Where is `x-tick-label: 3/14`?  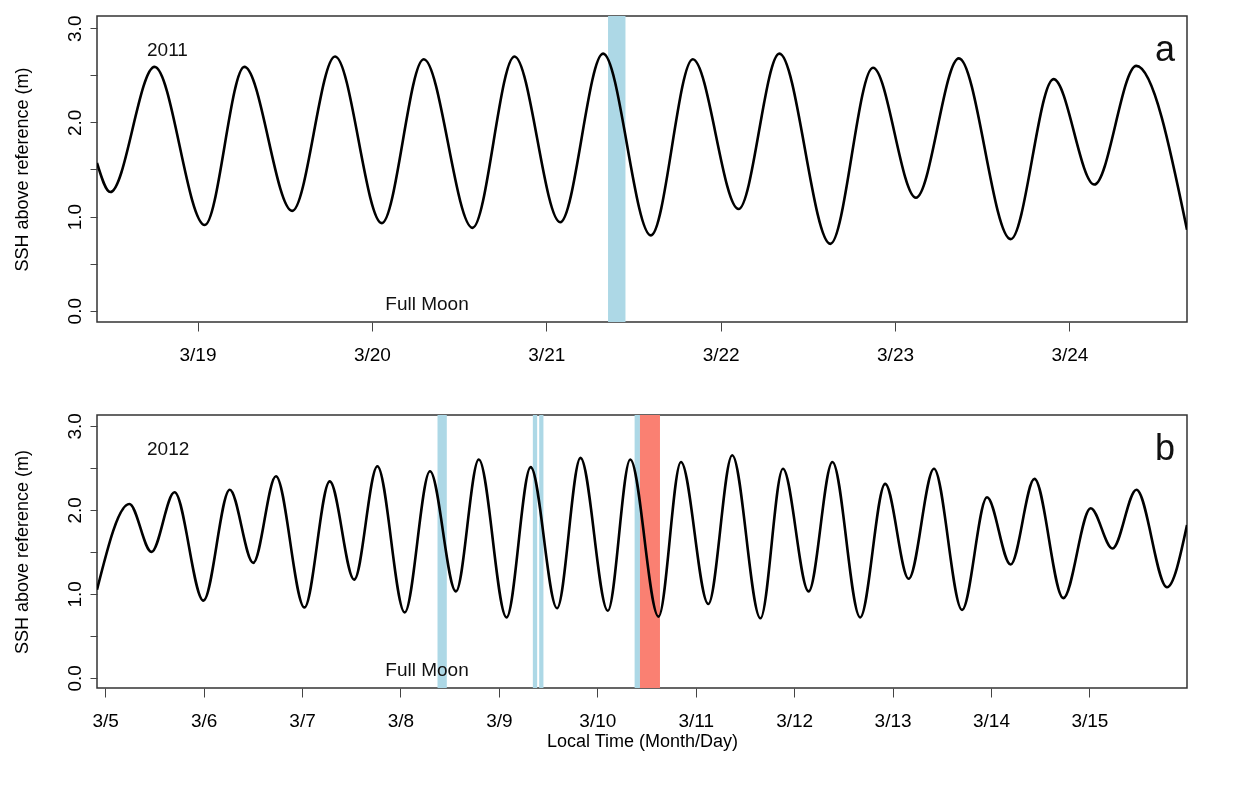
x-tick-label: 3/14 is located at coordinates (991, 720).